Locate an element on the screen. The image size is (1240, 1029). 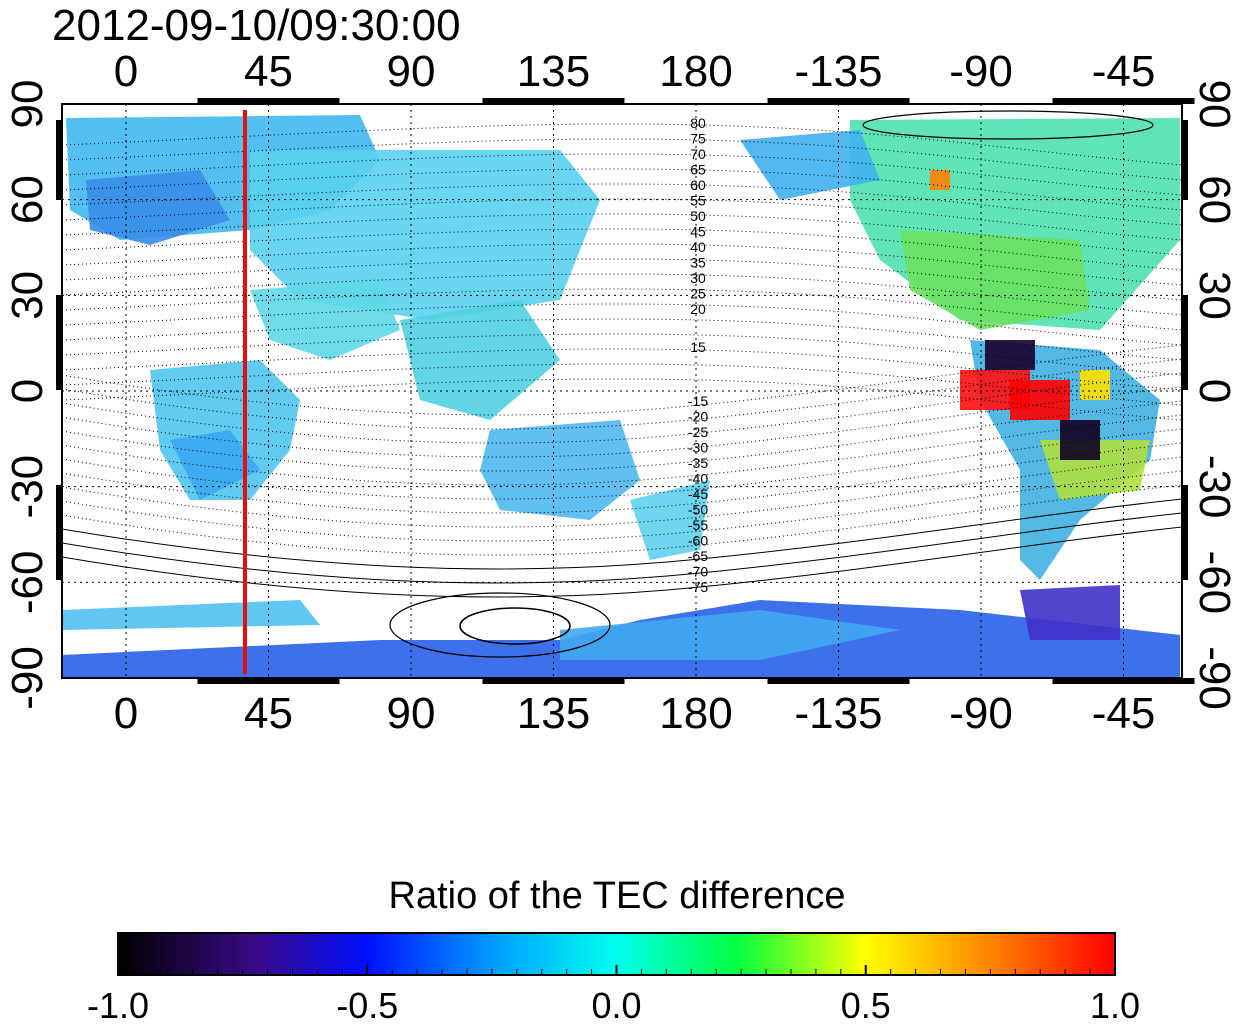
latitude-tick-label: 60 is located at coordinates (1214, 199).